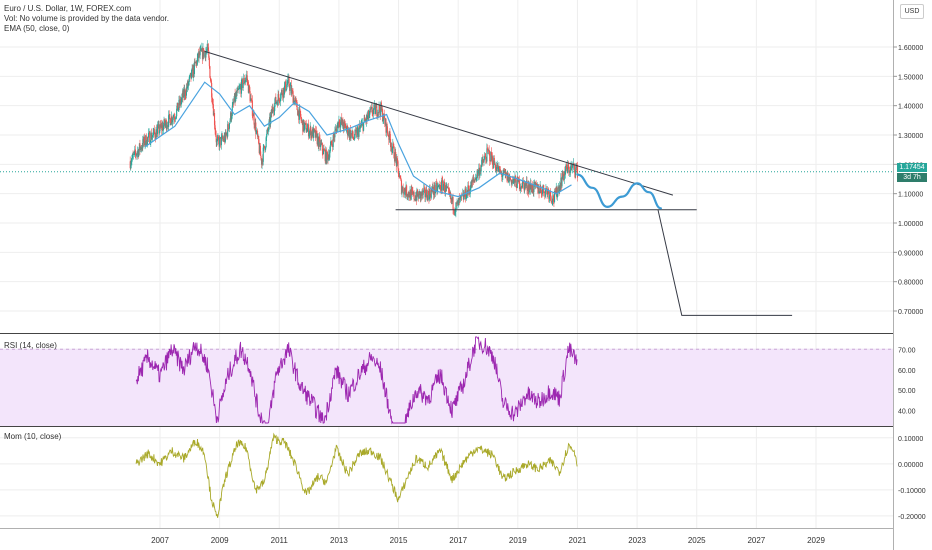 This screenshot has height=550, width=932. Describe the element at coordinates (33, 436) in the screenshot. I see `momentum-legend: Mom (10, close)` at that location.